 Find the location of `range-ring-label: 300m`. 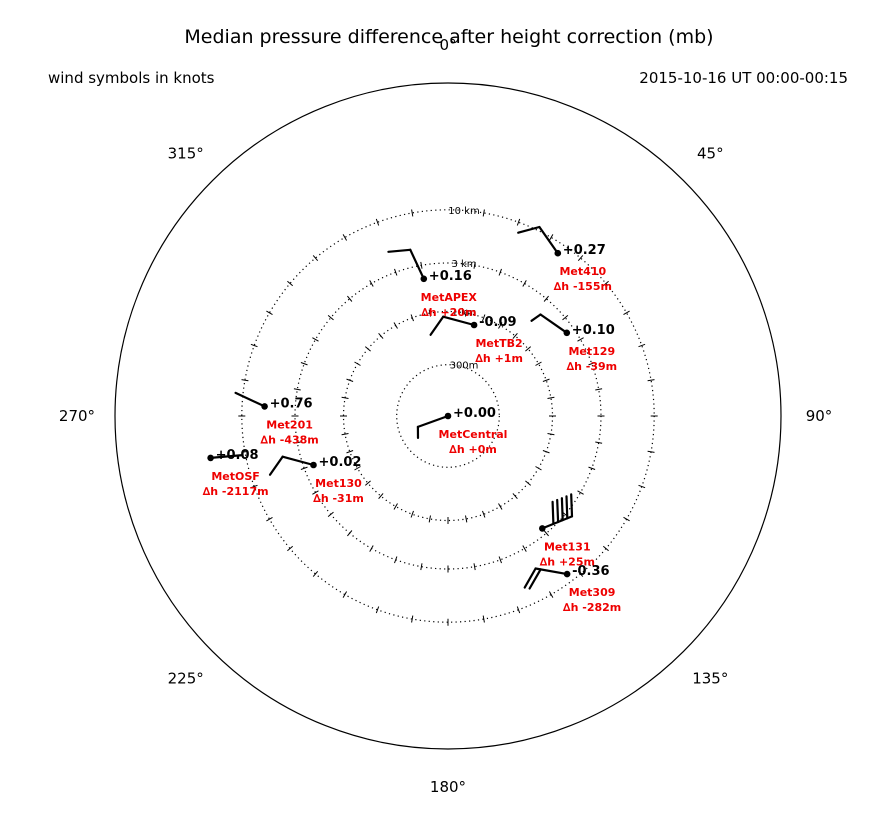

range-ring-label: 300m is located at coordinates (464, 366).